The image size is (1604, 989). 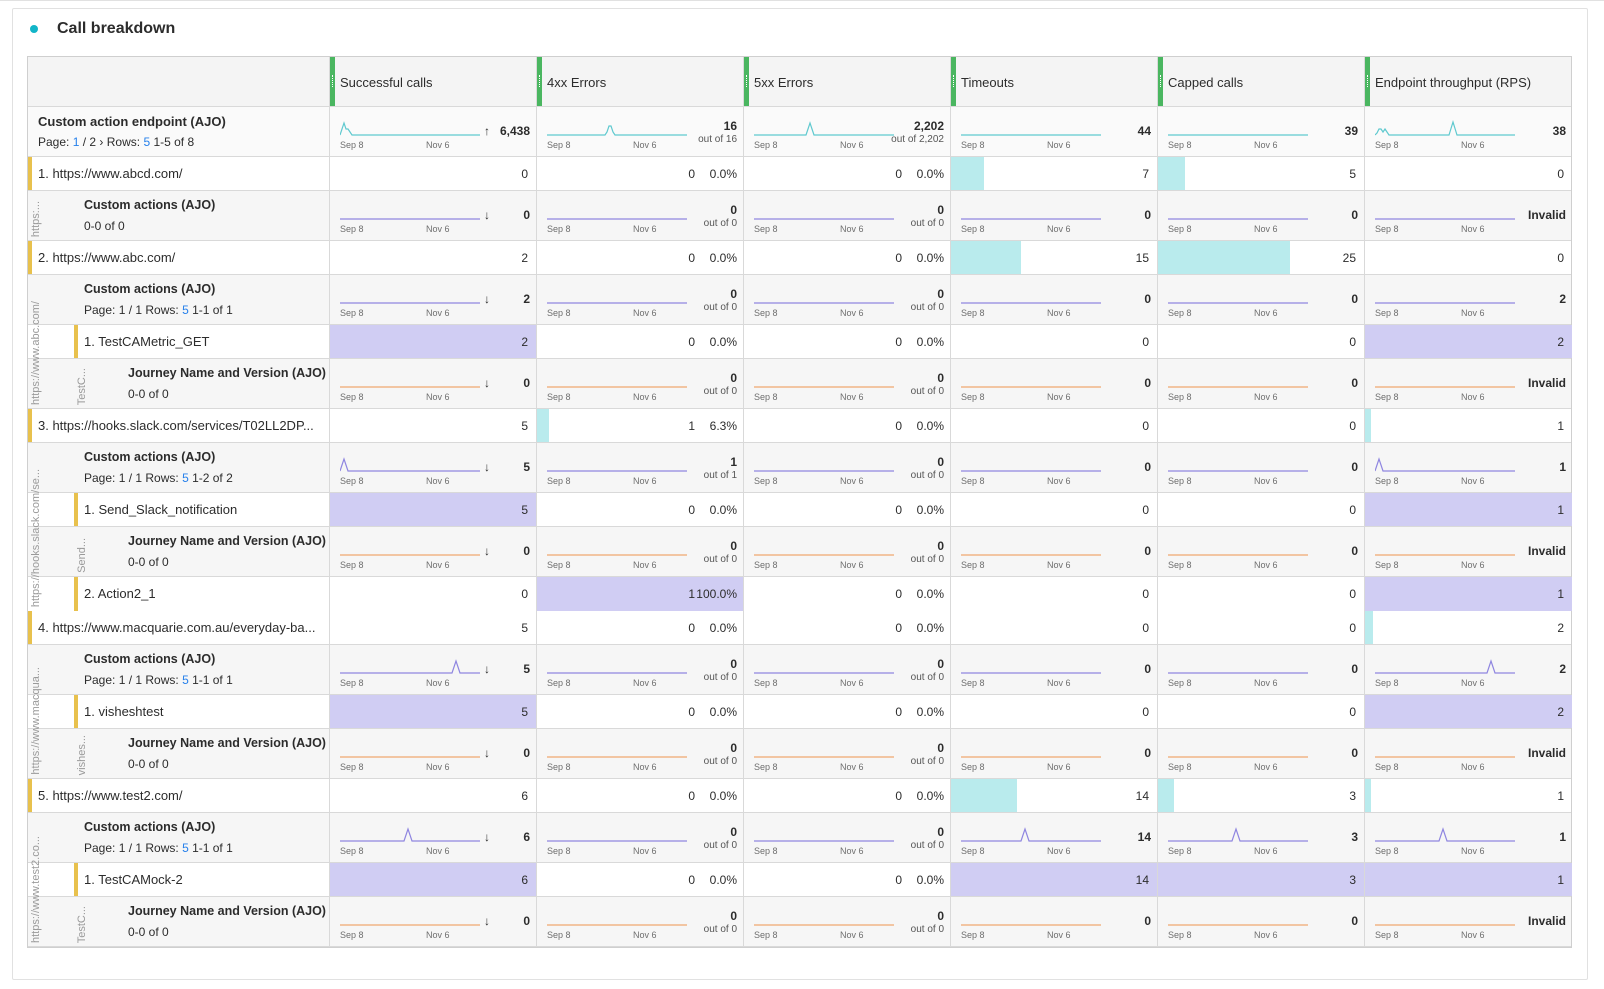 I want to click on column-header-label: Timeouts, so click(x=987, y=82).